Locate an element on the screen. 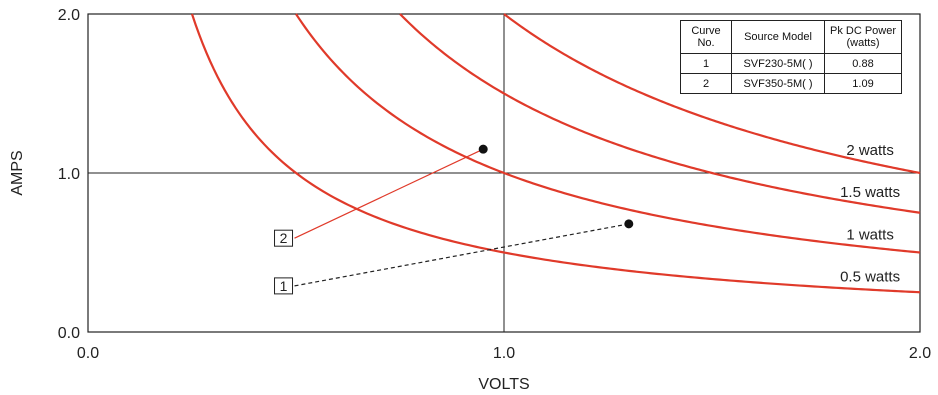 The image size is (938, 395). legend-cell: SVF230-5M( ) is located at coordinates (778, 63).